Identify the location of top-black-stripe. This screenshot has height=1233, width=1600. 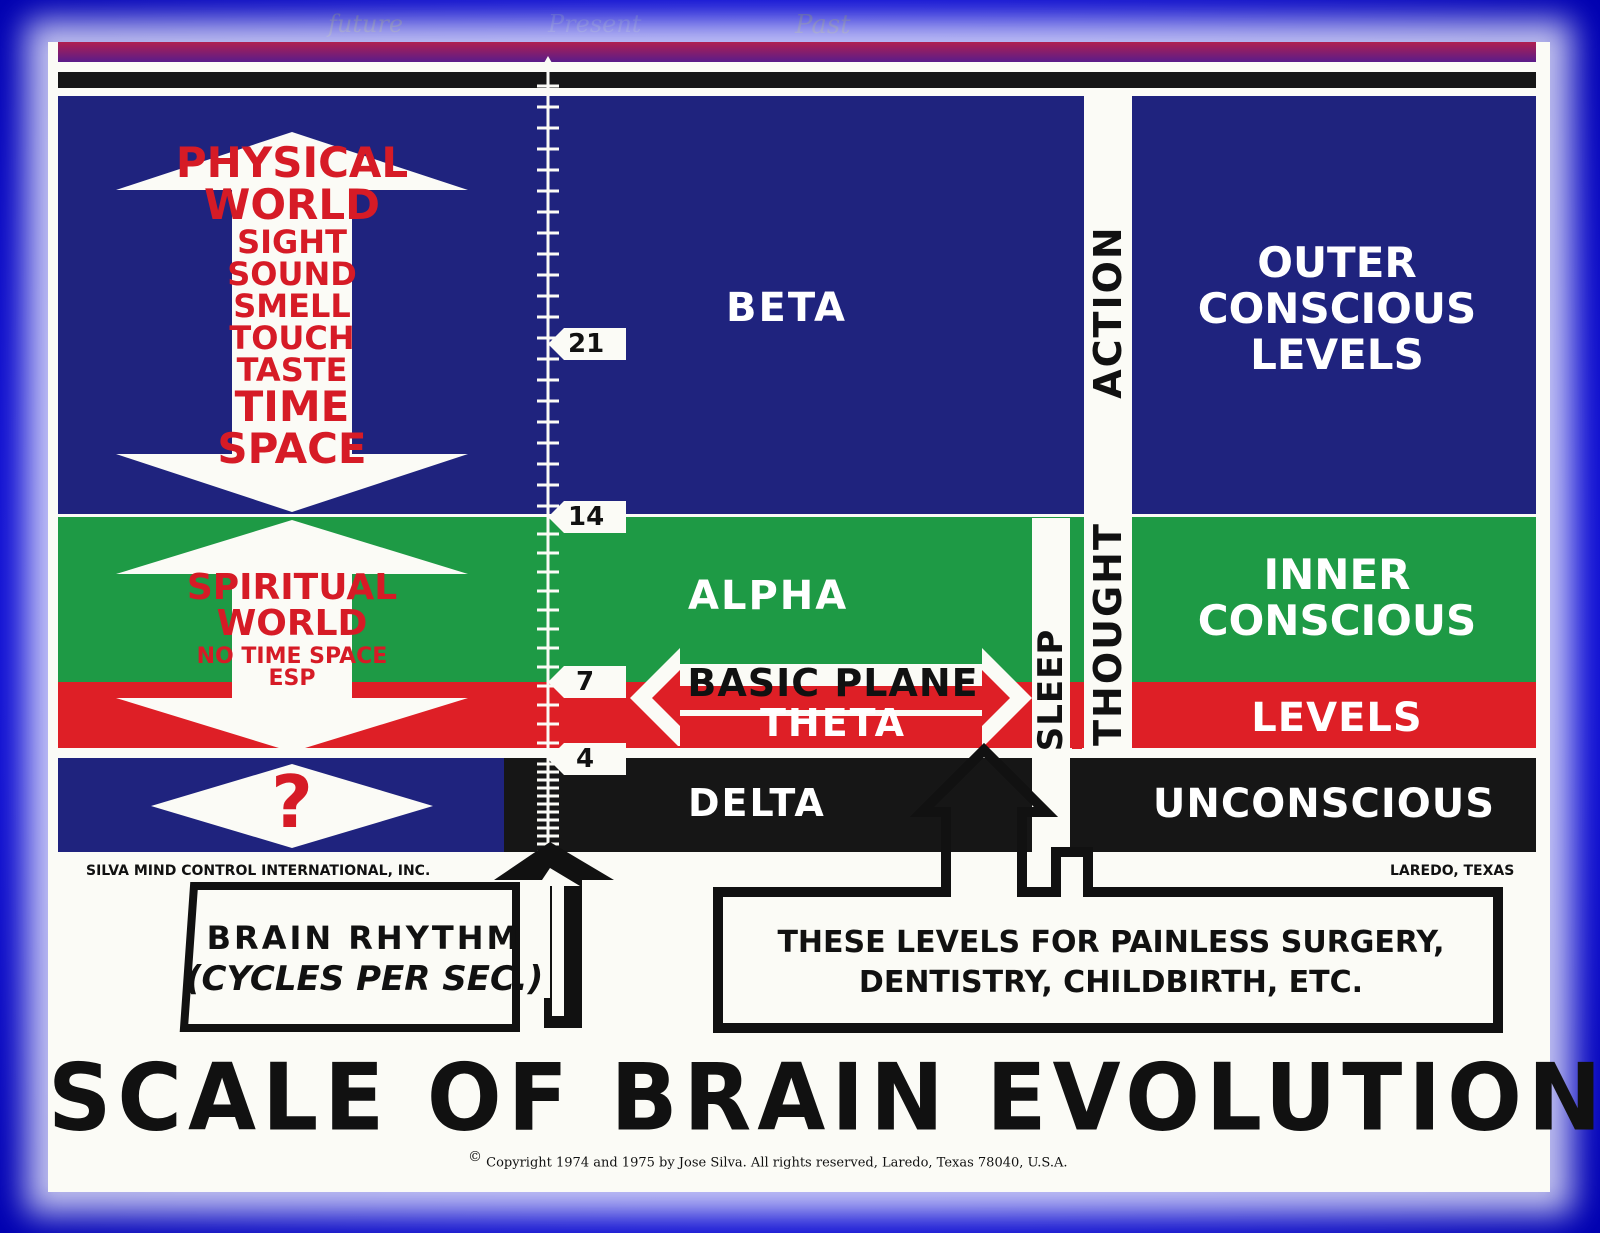
(797, 80).